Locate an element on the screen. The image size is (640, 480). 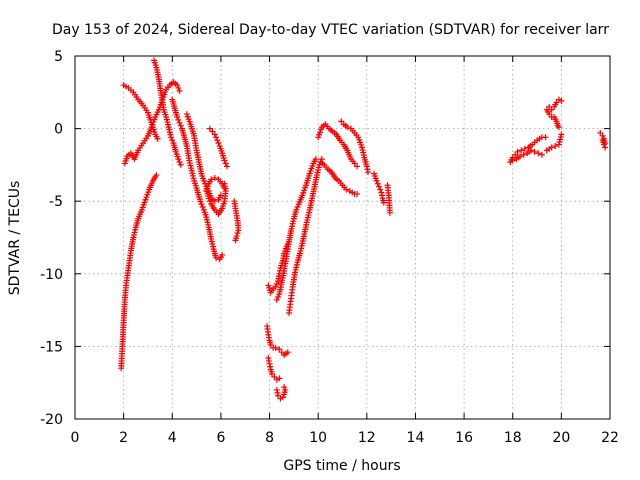
series-arc-V is located at coordinates (528, 149).